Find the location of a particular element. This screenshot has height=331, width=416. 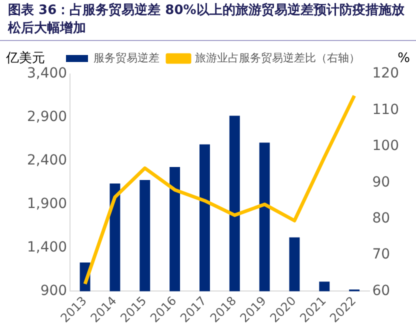

y-tick-label: 900 is located at coordinates (54, 290).